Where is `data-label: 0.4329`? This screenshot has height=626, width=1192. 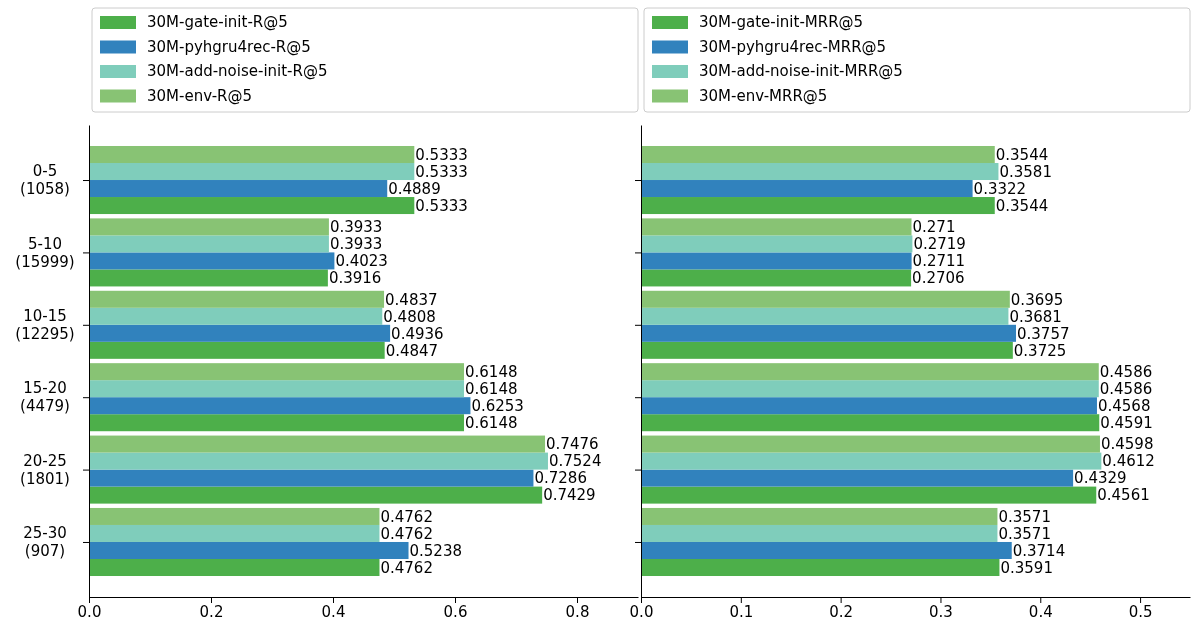 data-label: 0.4329 is located at coordinates (1100, 478).